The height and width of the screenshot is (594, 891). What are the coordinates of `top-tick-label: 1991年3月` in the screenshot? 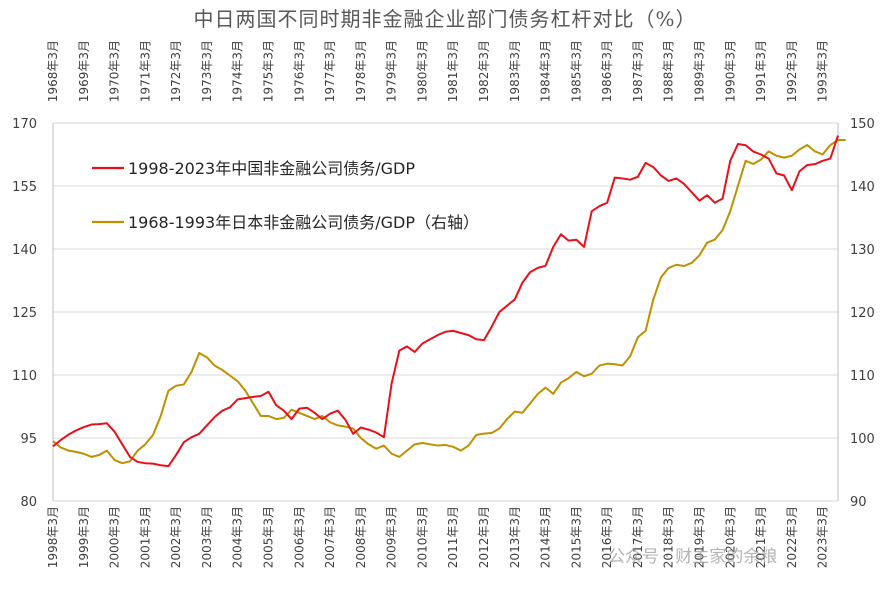 It's located at (761, 71).